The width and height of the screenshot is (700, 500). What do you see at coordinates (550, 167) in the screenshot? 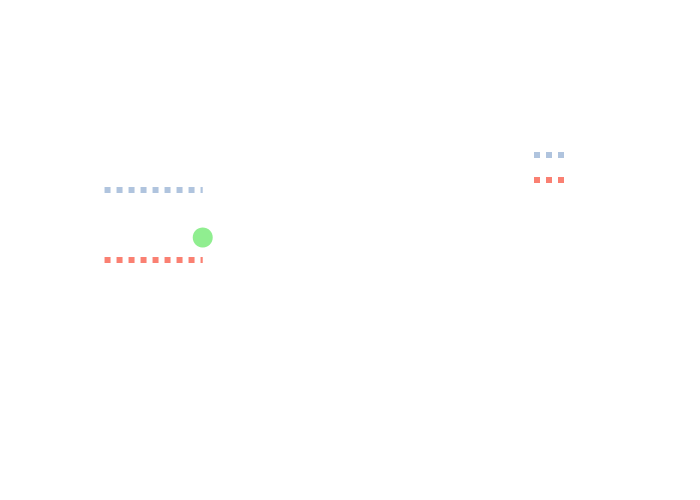
I see `legend` at bounding box center [550, 167].